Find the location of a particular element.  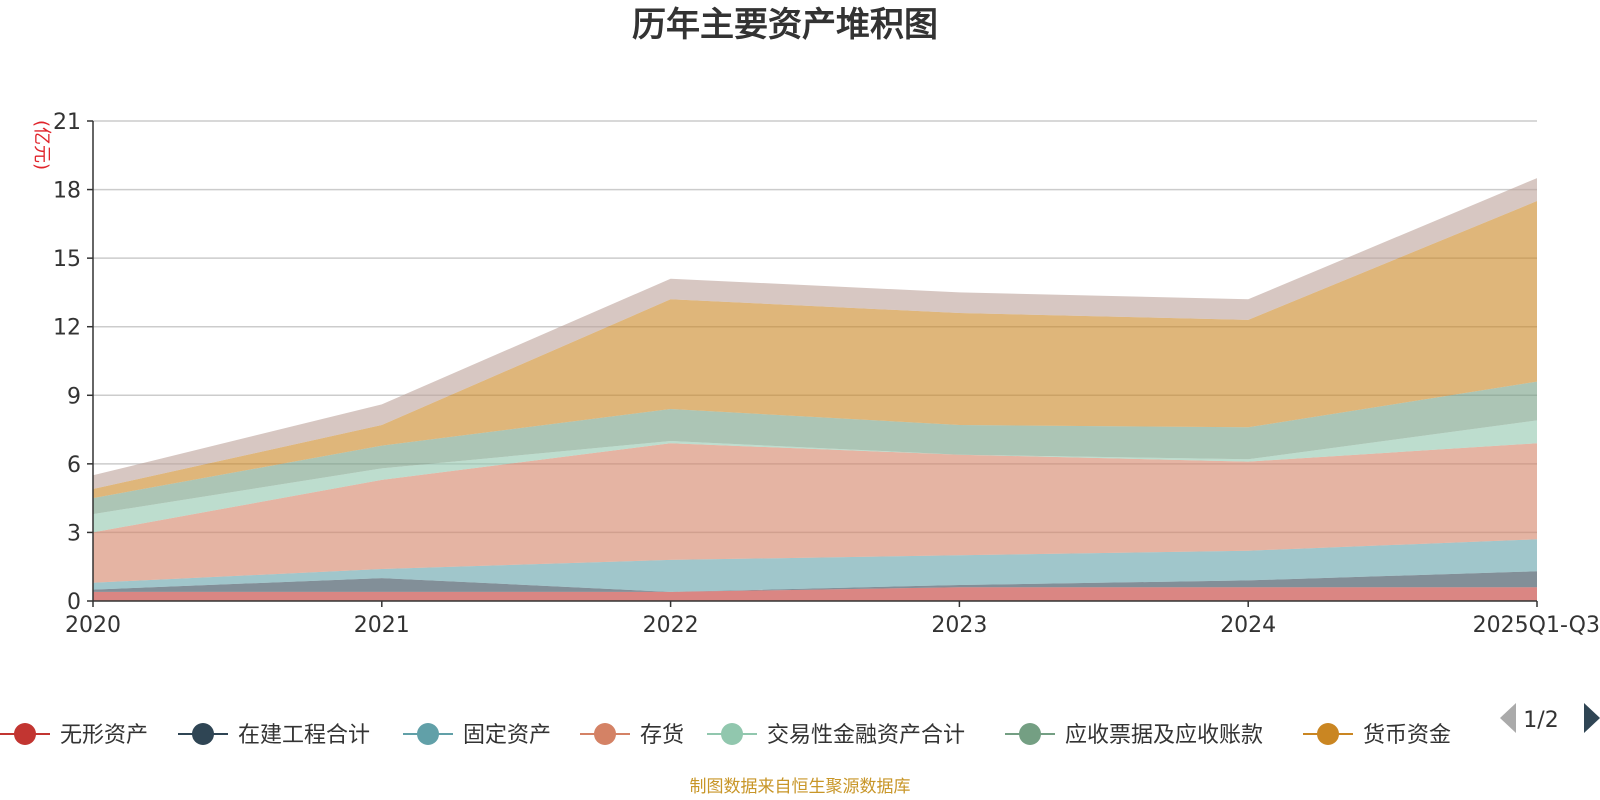

legend-item: 货币资金 is located at coordinates (1377, 735).